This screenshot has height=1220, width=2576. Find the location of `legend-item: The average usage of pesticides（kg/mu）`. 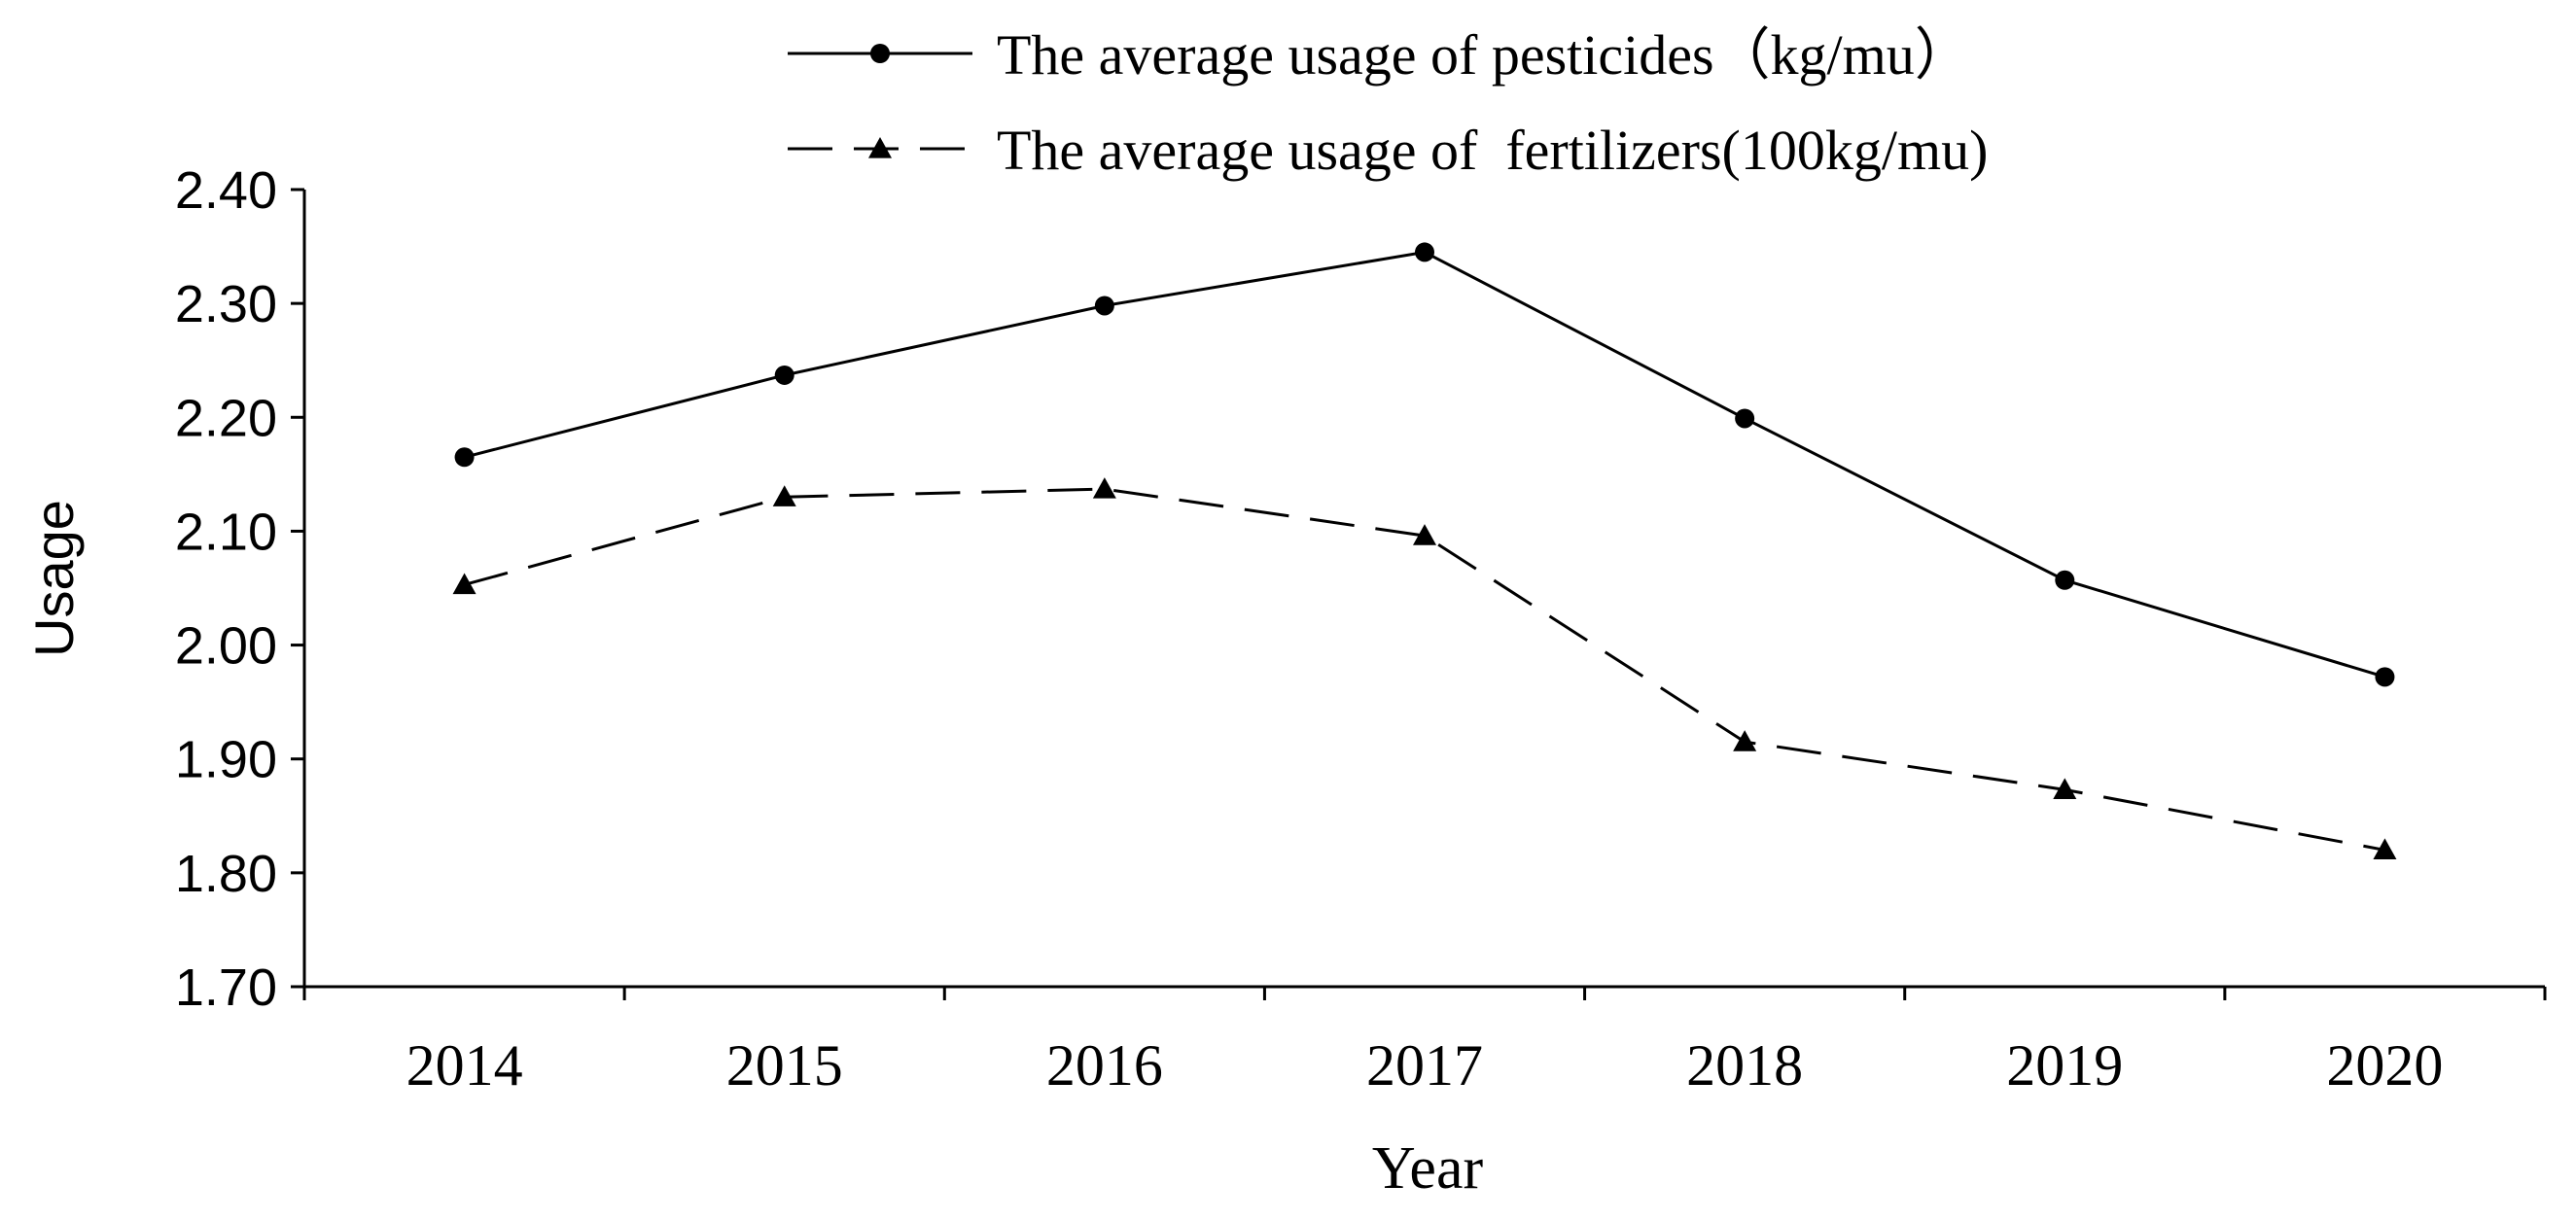

legend-item: The average usage of pesticides（kg/mu） is located at coordinates (1379, 55).